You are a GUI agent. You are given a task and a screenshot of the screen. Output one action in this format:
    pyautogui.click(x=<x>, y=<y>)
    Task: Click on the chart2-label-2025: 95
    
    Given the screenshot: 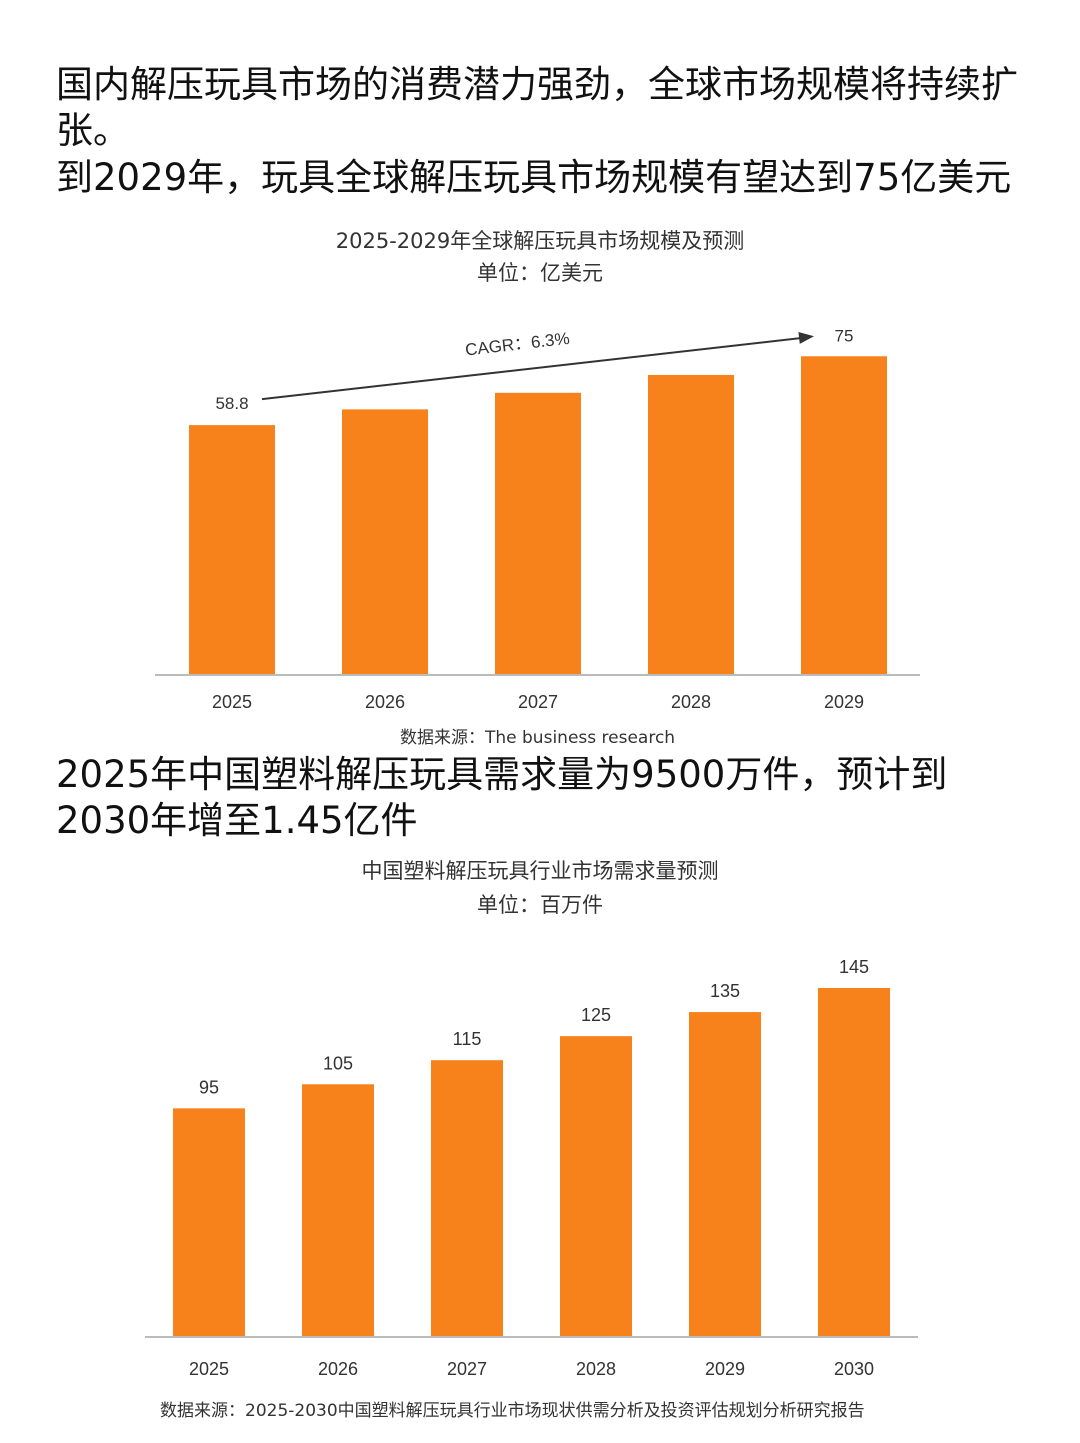 What is the action you would take?
    pyautogui.click(x=209, y=1087)
    